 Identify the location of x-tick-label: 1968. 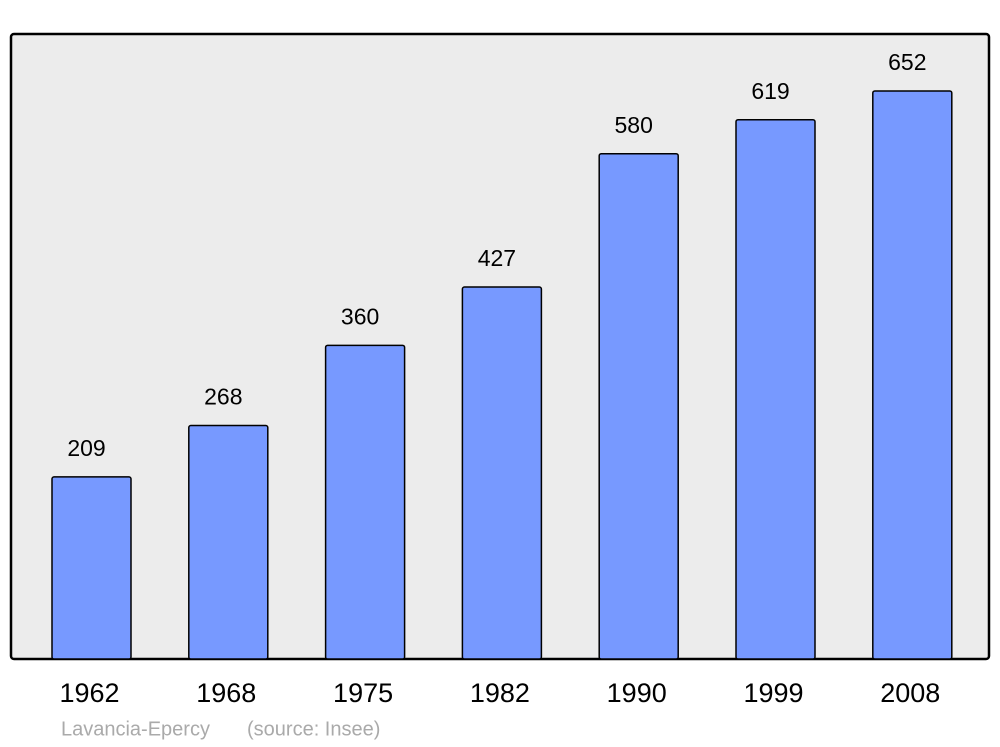
(226, 693).